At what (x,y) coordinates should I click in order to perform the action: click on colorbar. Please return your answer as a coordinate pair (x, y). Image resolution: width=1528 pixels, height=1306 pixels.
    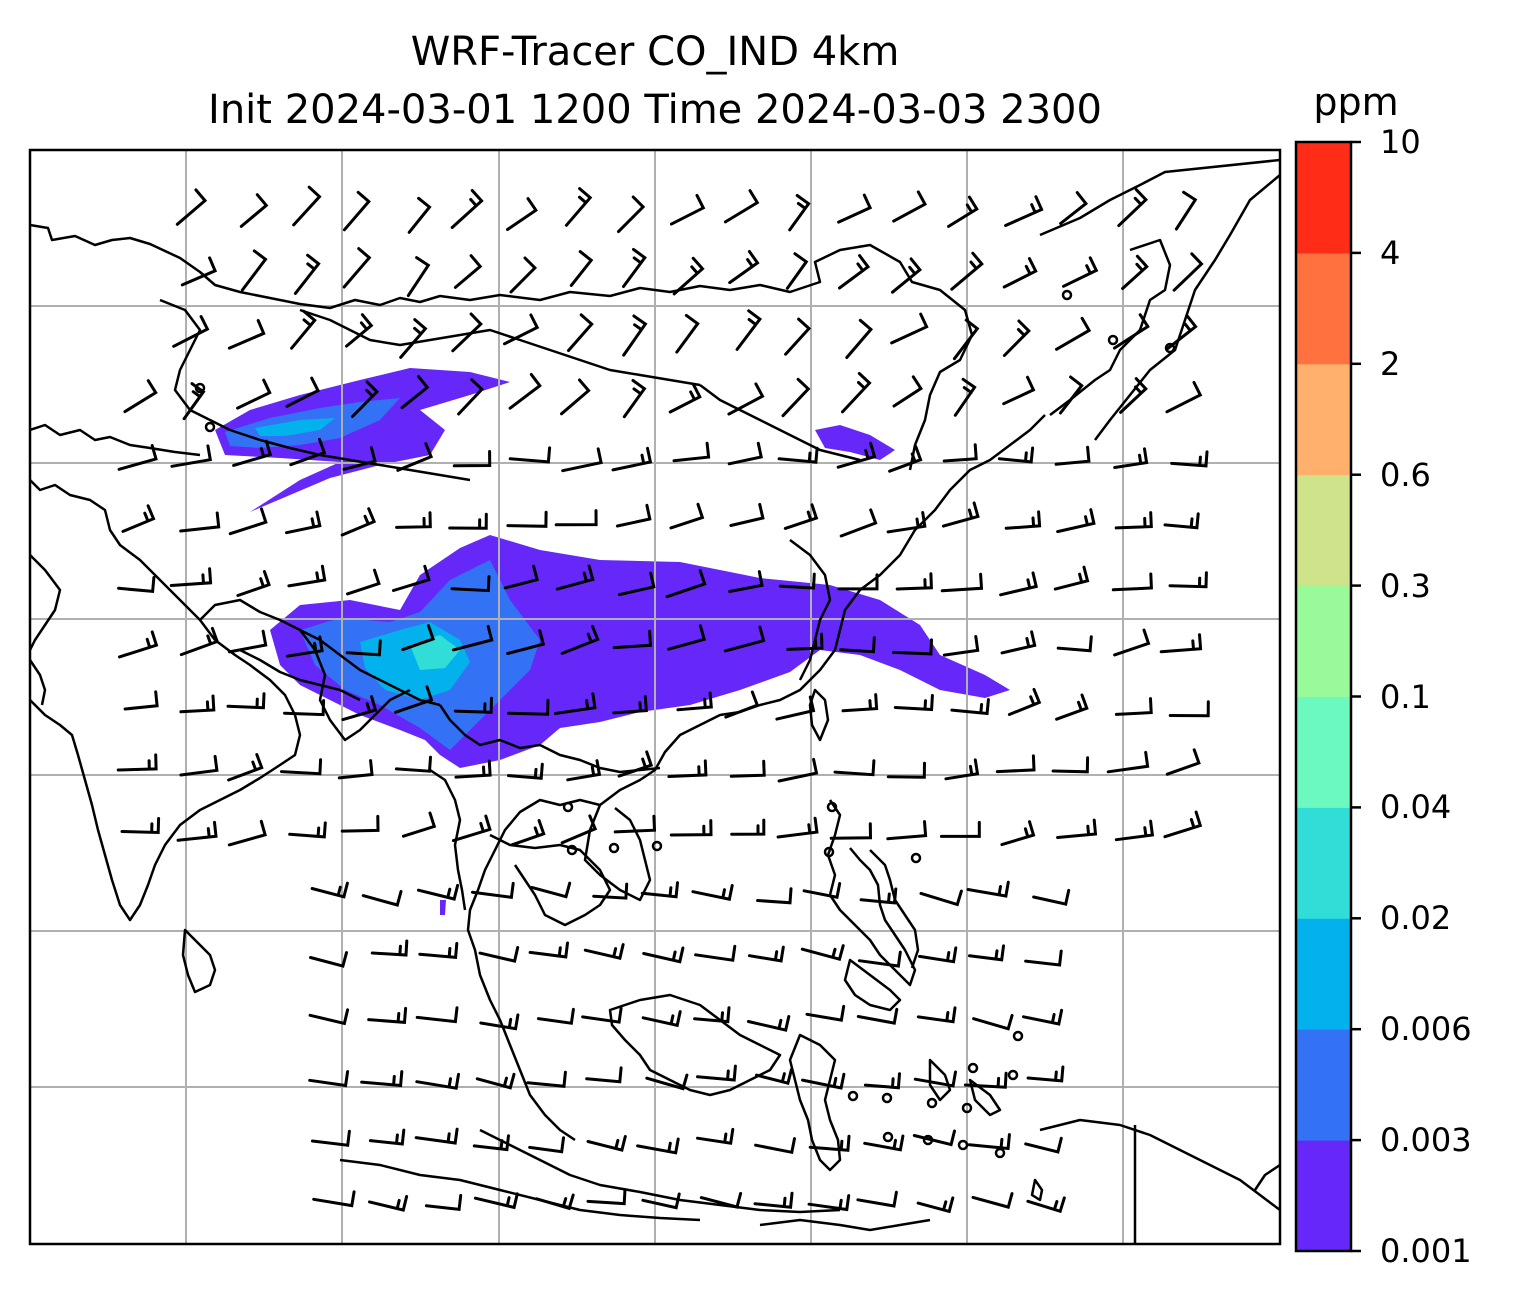
    Looking at the image, I should click on (1328, 696).